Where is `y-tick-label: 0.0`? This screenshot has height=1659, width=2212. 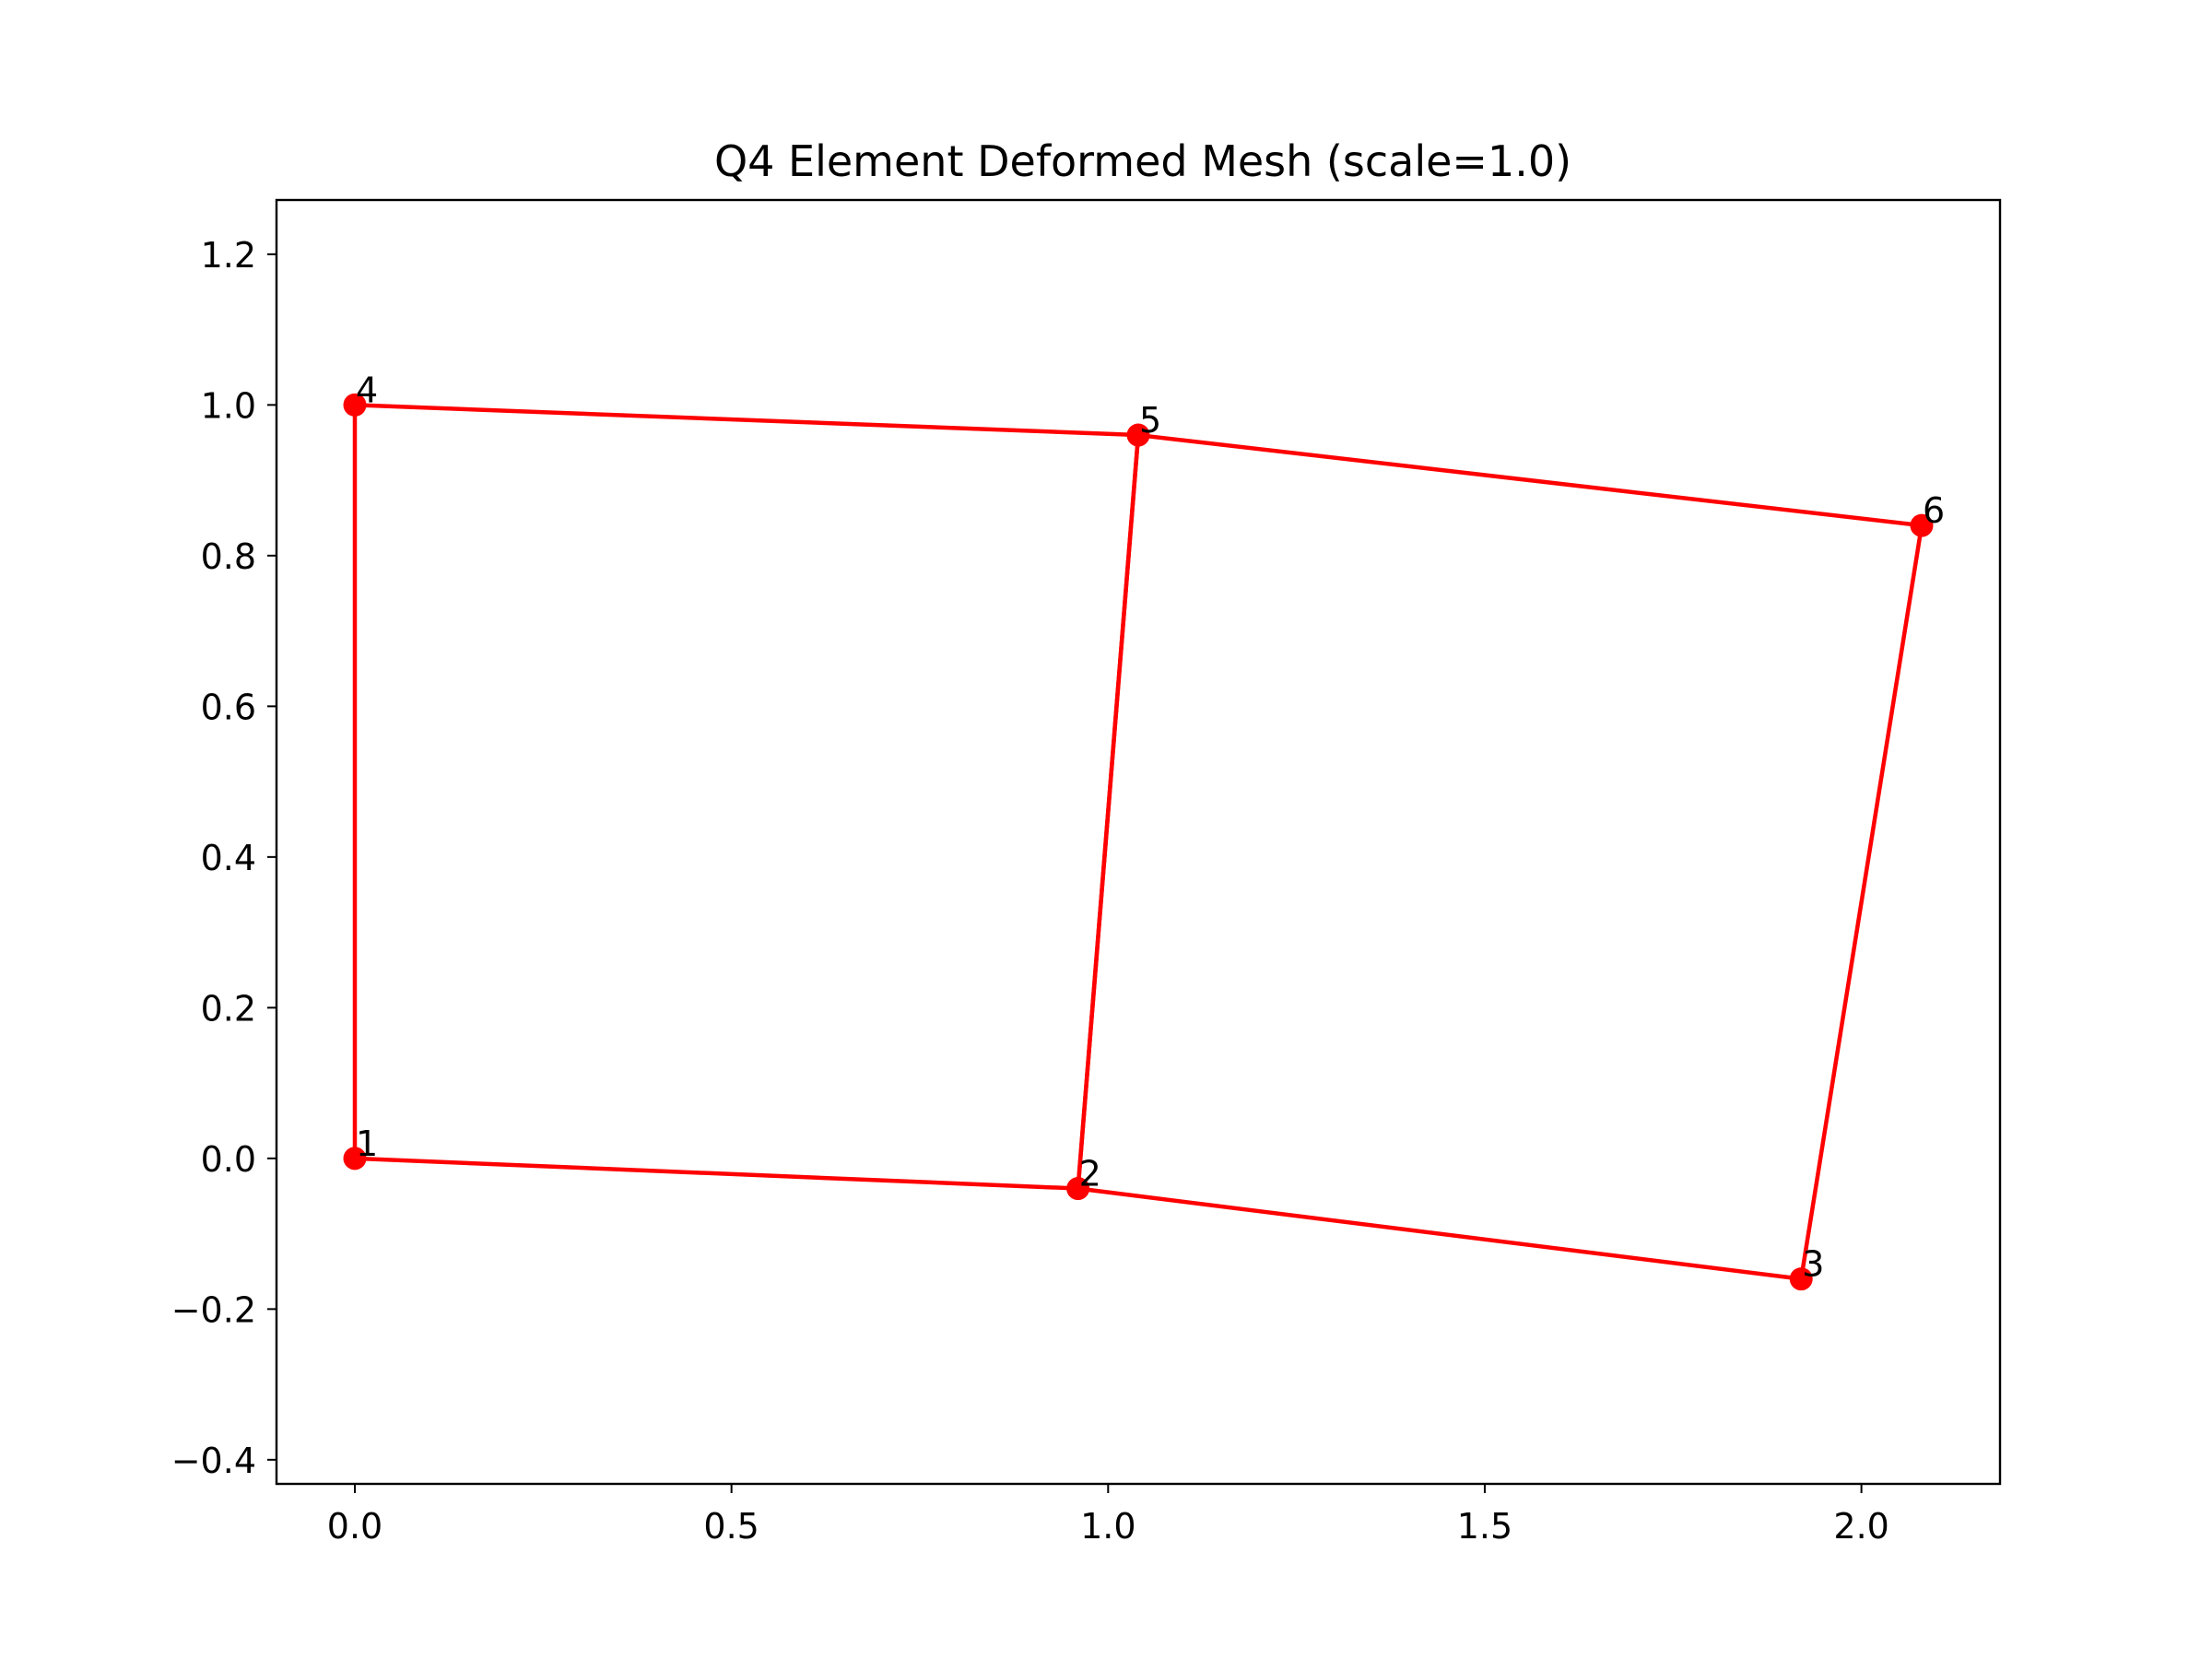
y-tick-label: 0.0 is located at coordinates (228, 1159).